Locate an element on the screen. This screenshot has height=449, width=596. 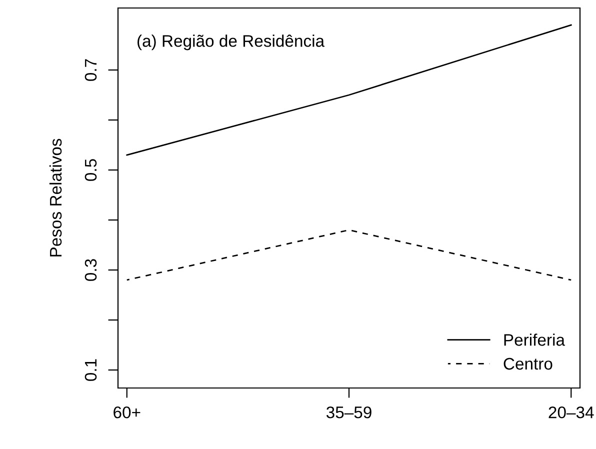
text: (a) Região de Residência is located at coordinates (231, 42).